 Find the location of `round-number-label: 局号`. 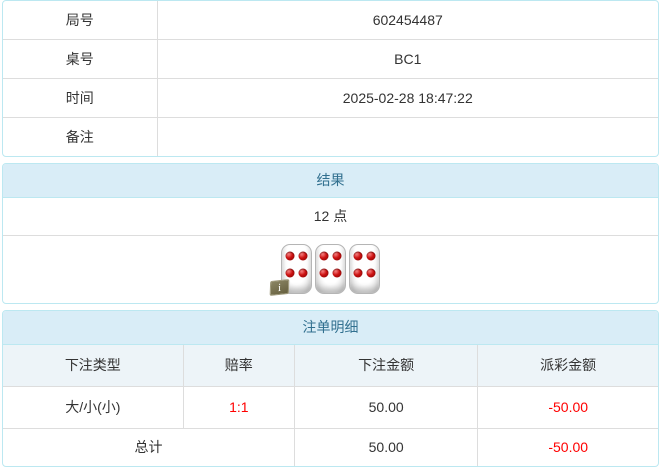

round-number-label: 局号 is located at coordinates (80, 20).